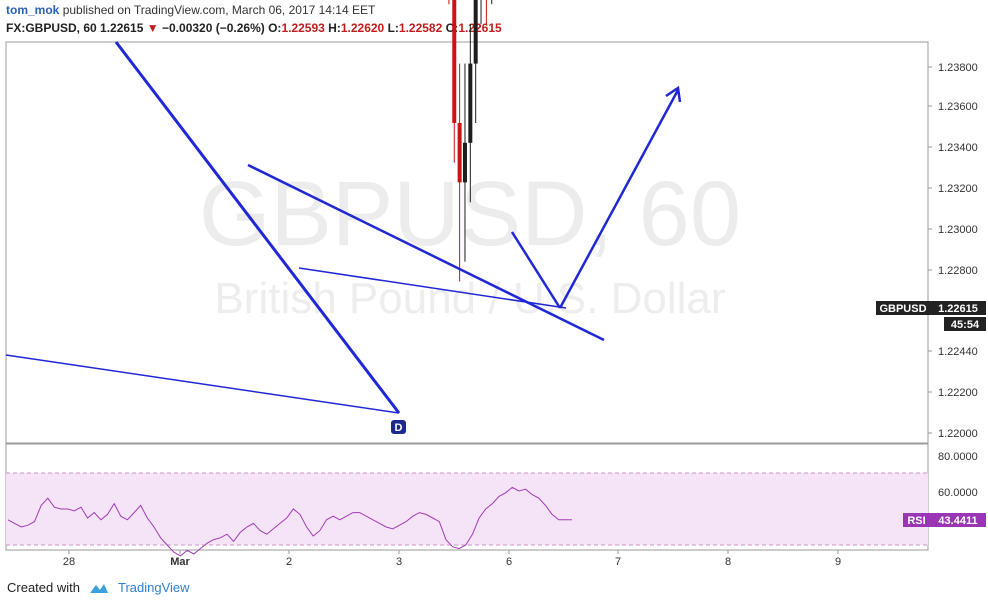  Describe the element at coordinates (958, 68) in the screenshot. I see `price-tick-label: 1.23800` at that location.